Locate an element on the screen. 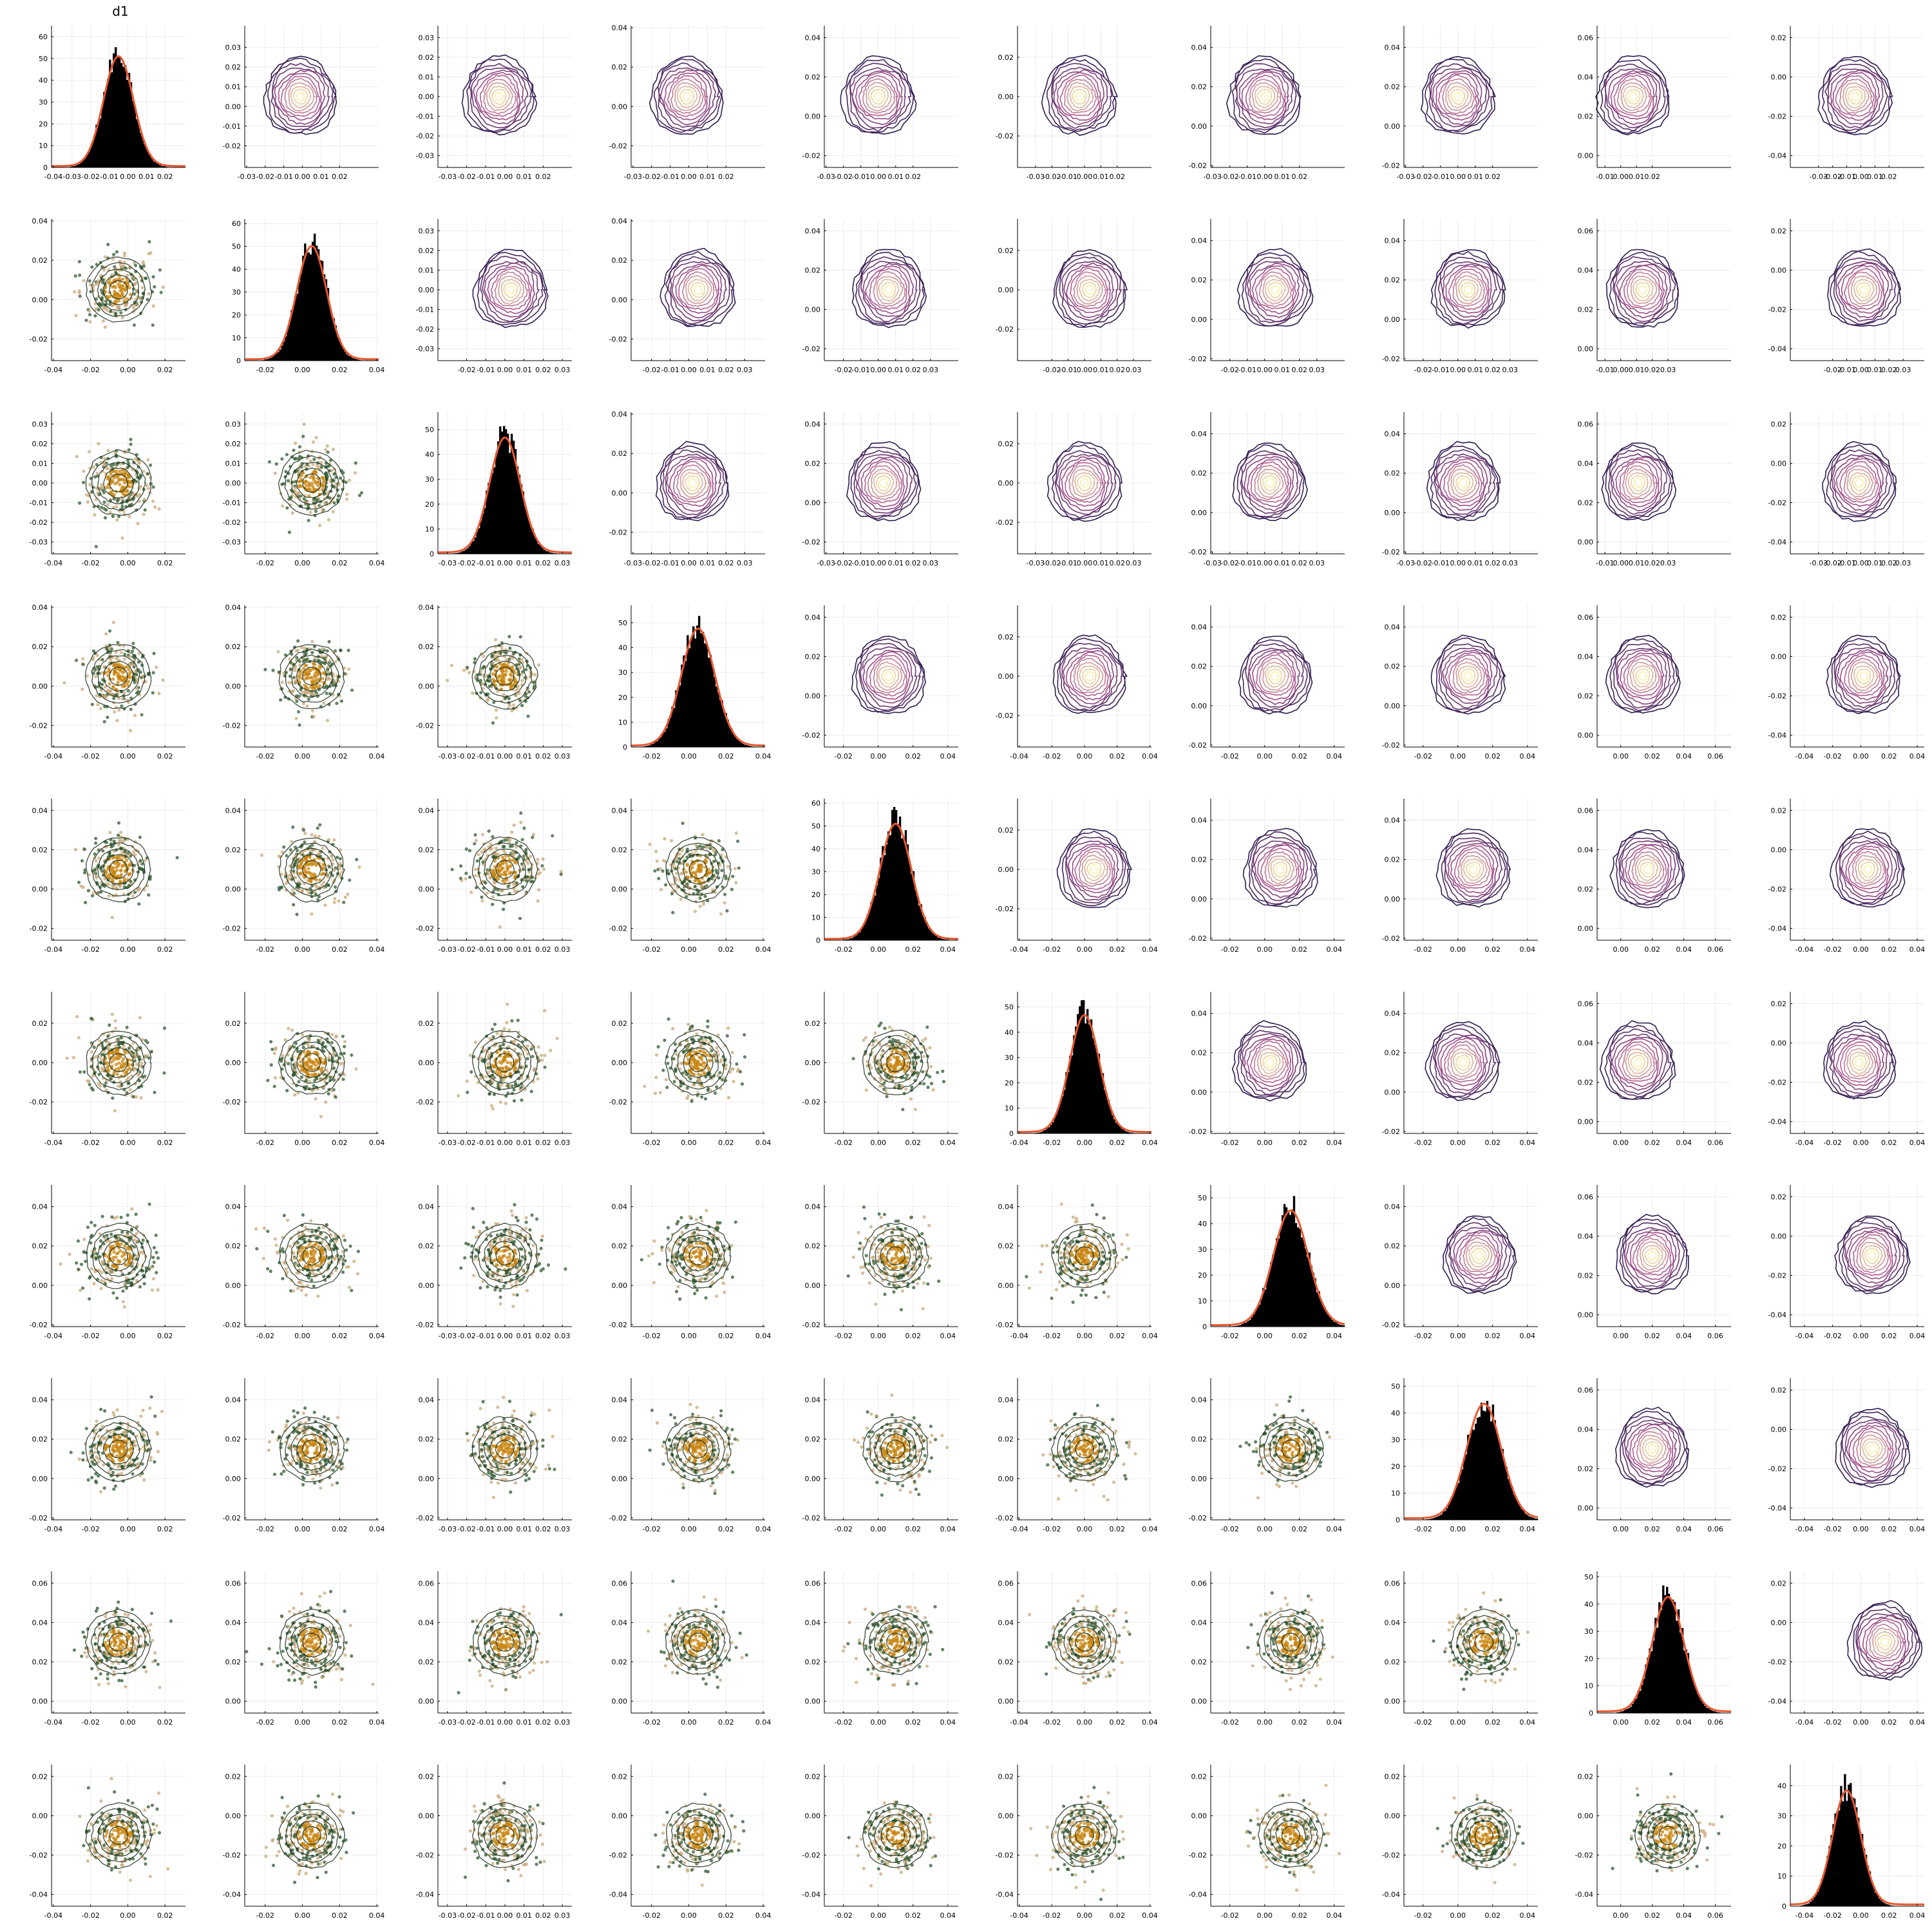 This screenshot has height=1932, width=1932. x-tick-label: -0.01 is located at coordinates (1605, 177).